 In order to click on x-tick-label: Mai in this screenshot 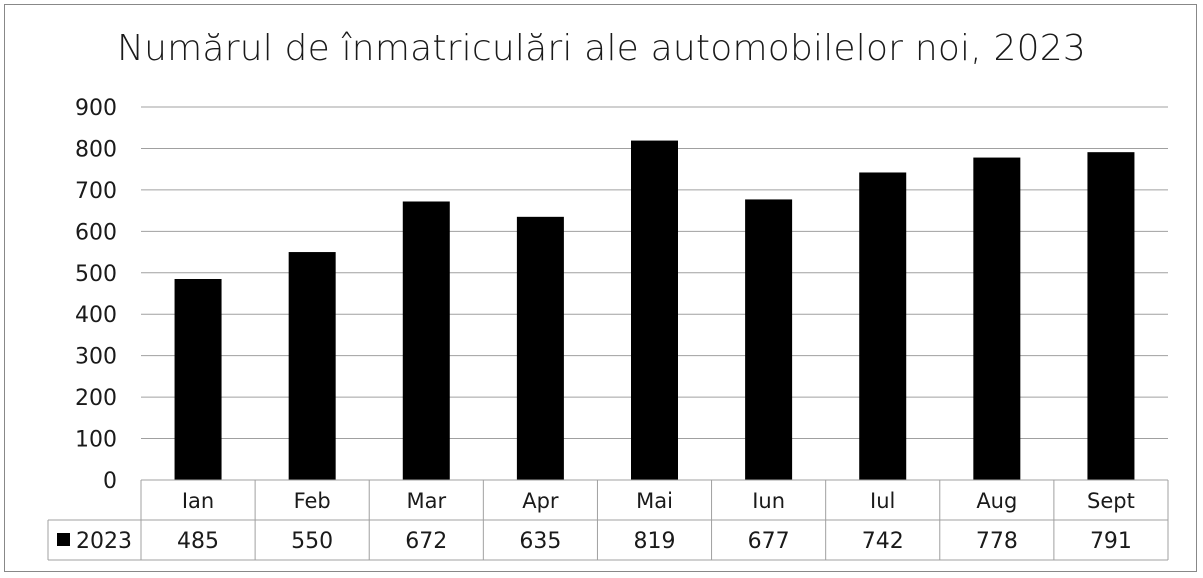, I will do `click(654, 501)`.